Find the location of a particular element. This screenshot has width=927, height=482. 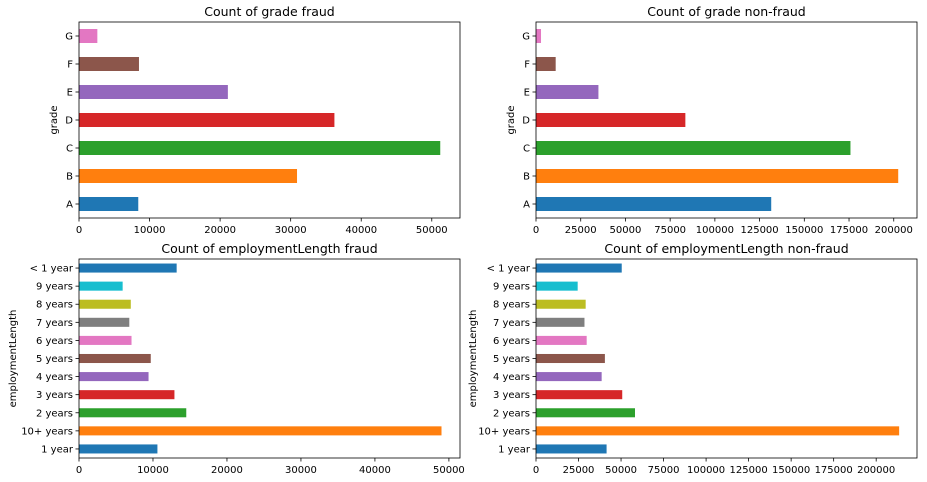

y-tick-label: 2 years is located at coordinates (511, 413).